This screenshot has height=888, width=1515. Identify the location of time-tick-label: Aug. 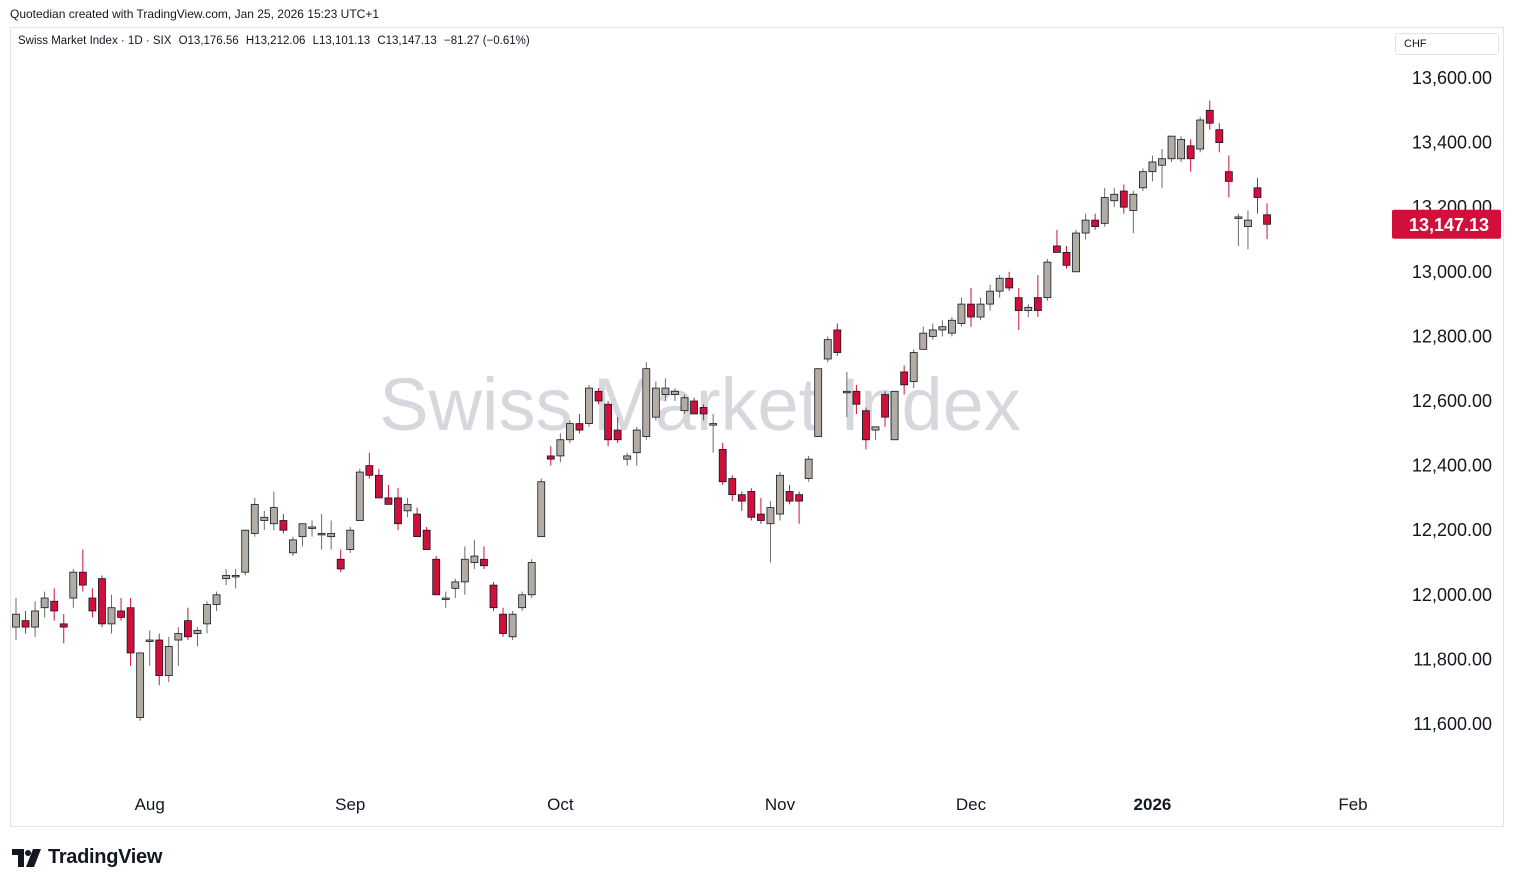
(150, 804).